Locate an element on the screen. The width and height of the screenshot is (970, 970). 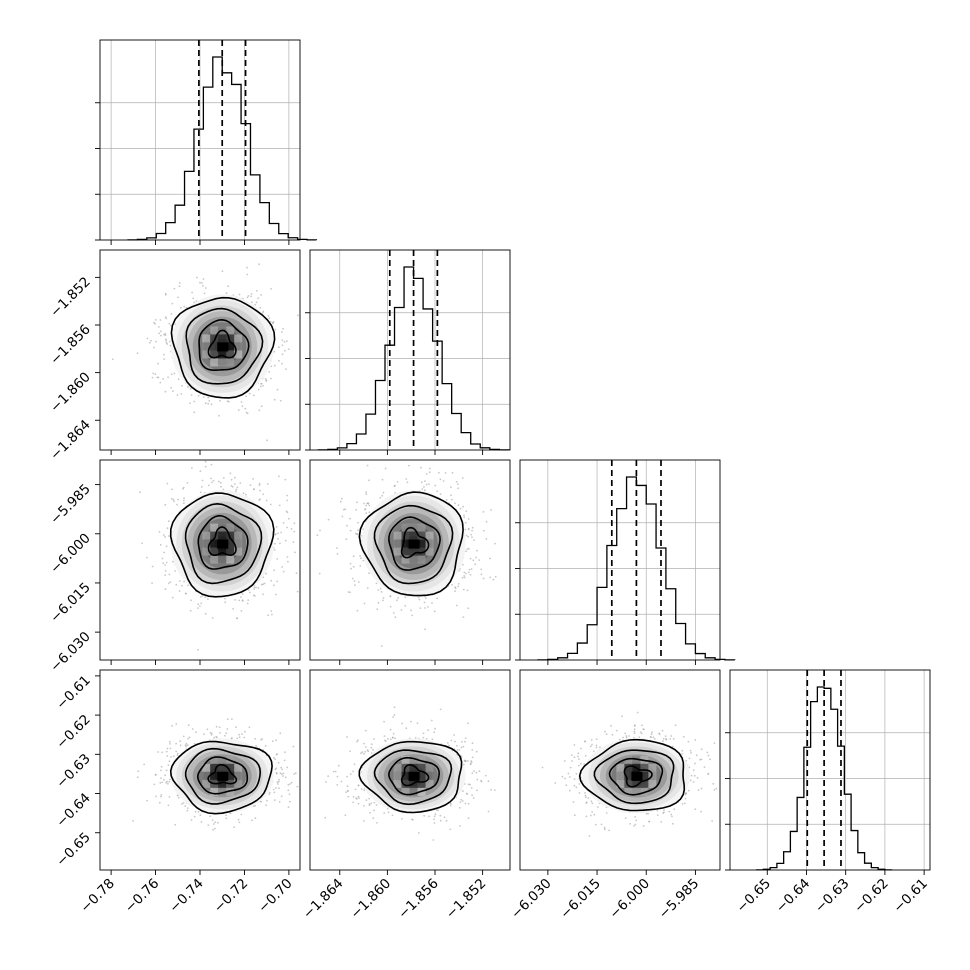
panel-frame is located at coordinates (410, 560).